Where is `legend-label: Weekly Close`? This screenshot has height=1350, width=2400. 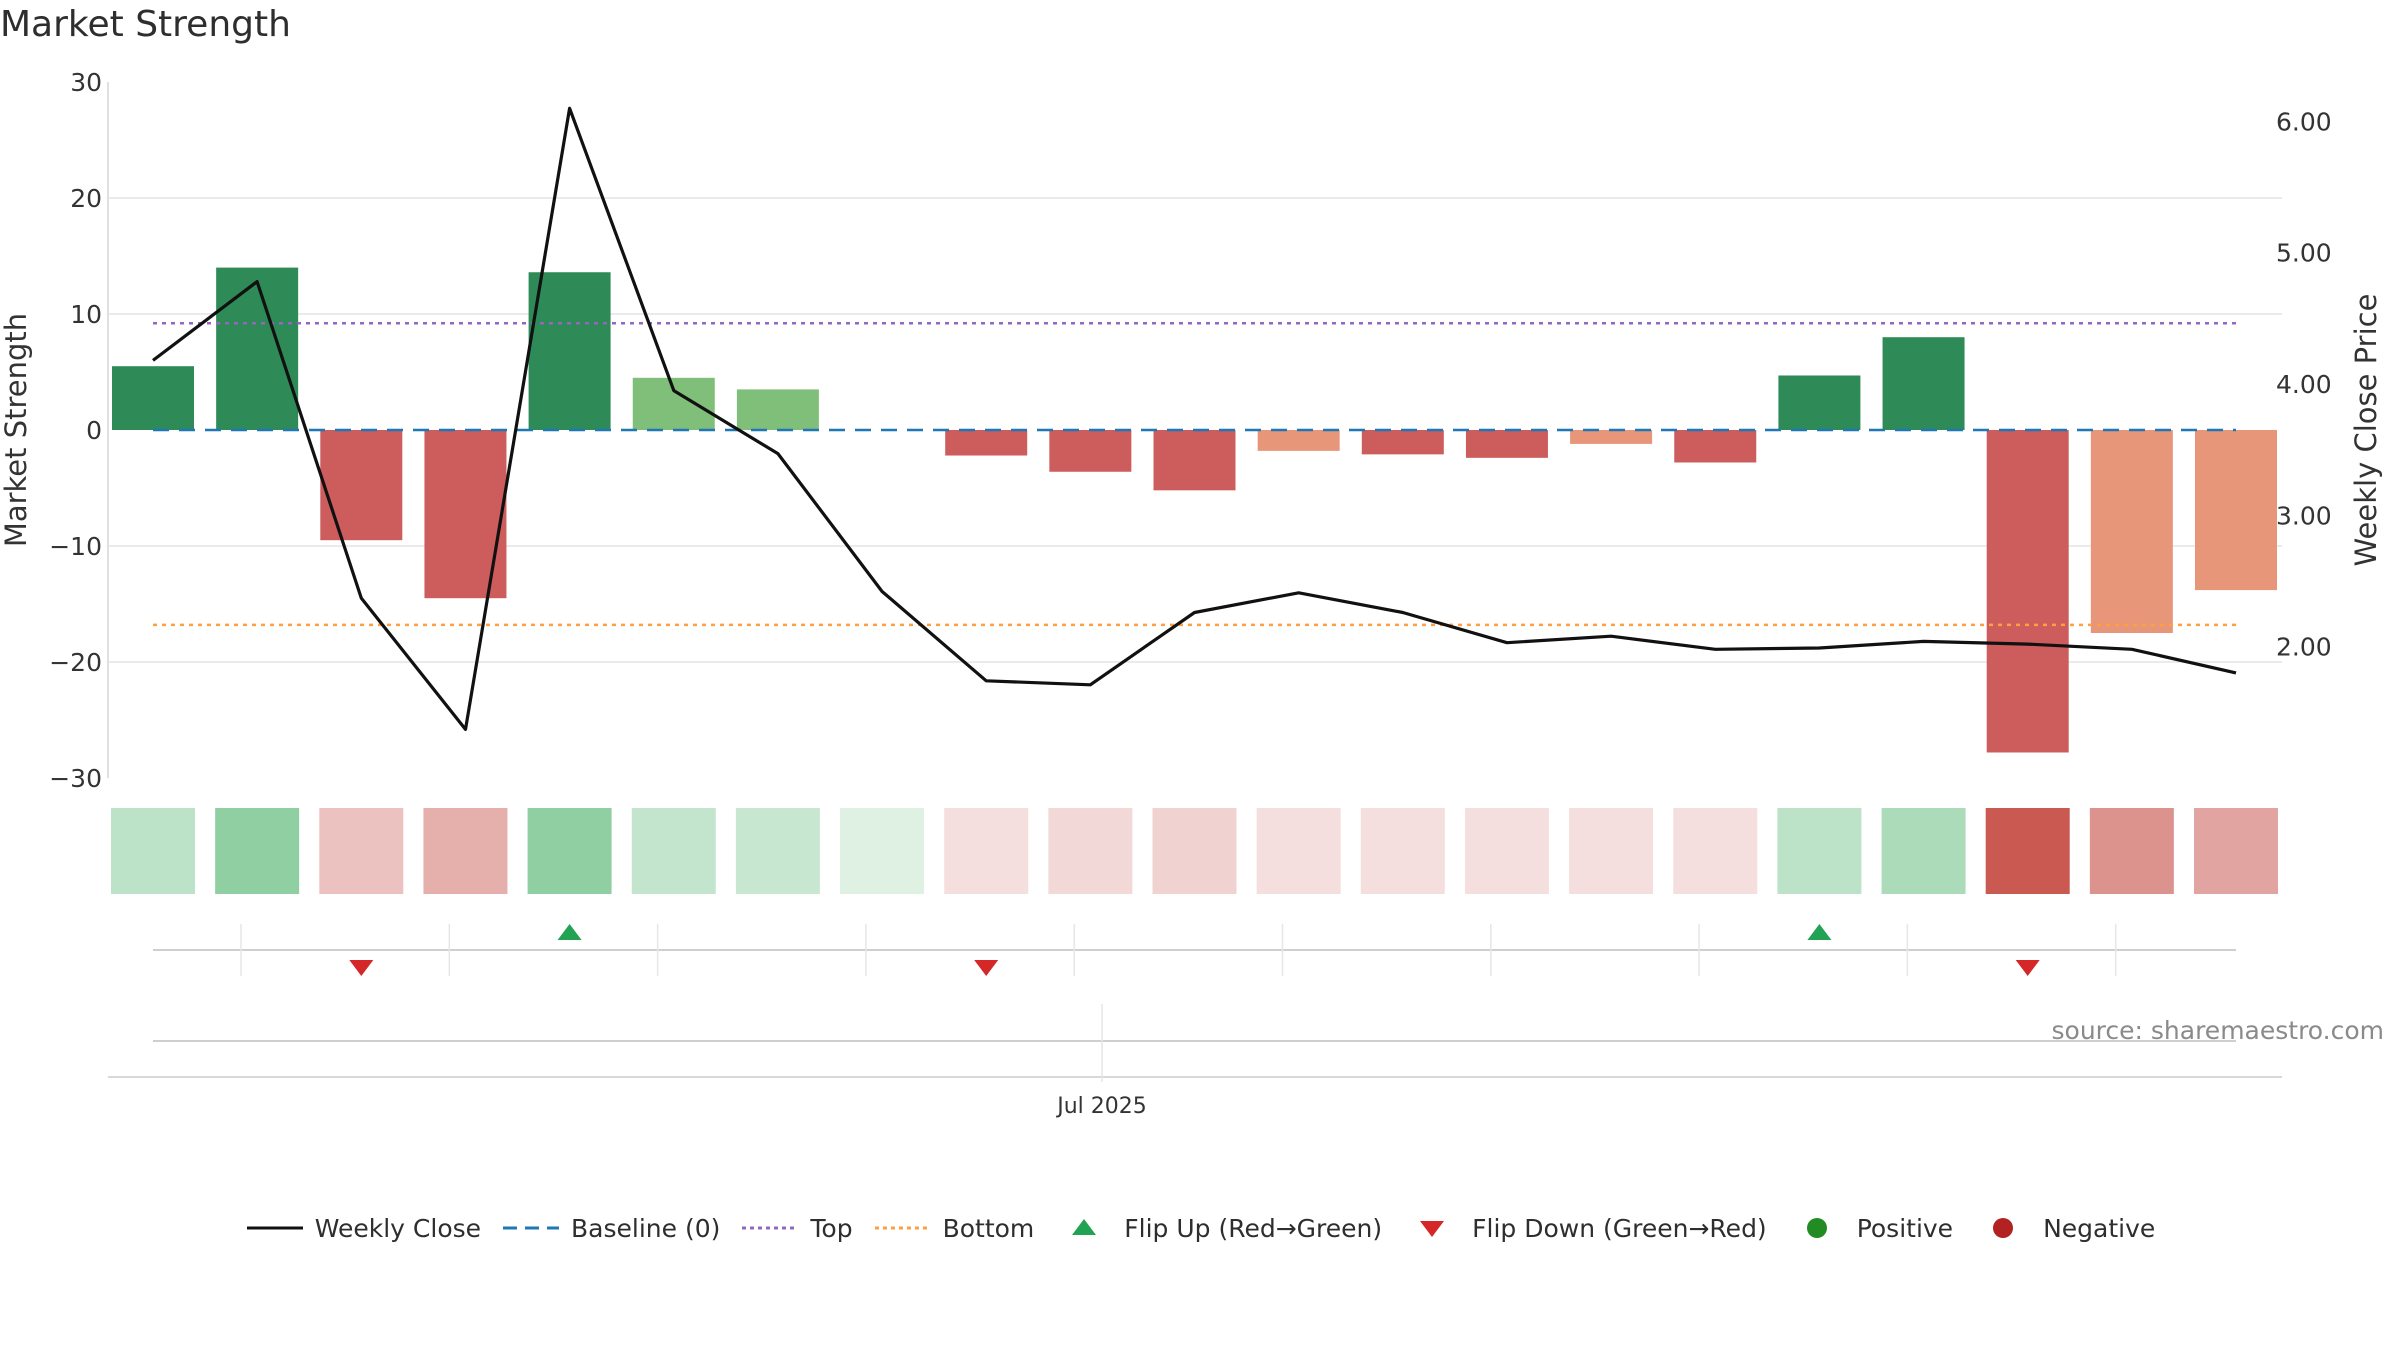 legend-label: Weekly Close is located at coordinates (398, 1228).